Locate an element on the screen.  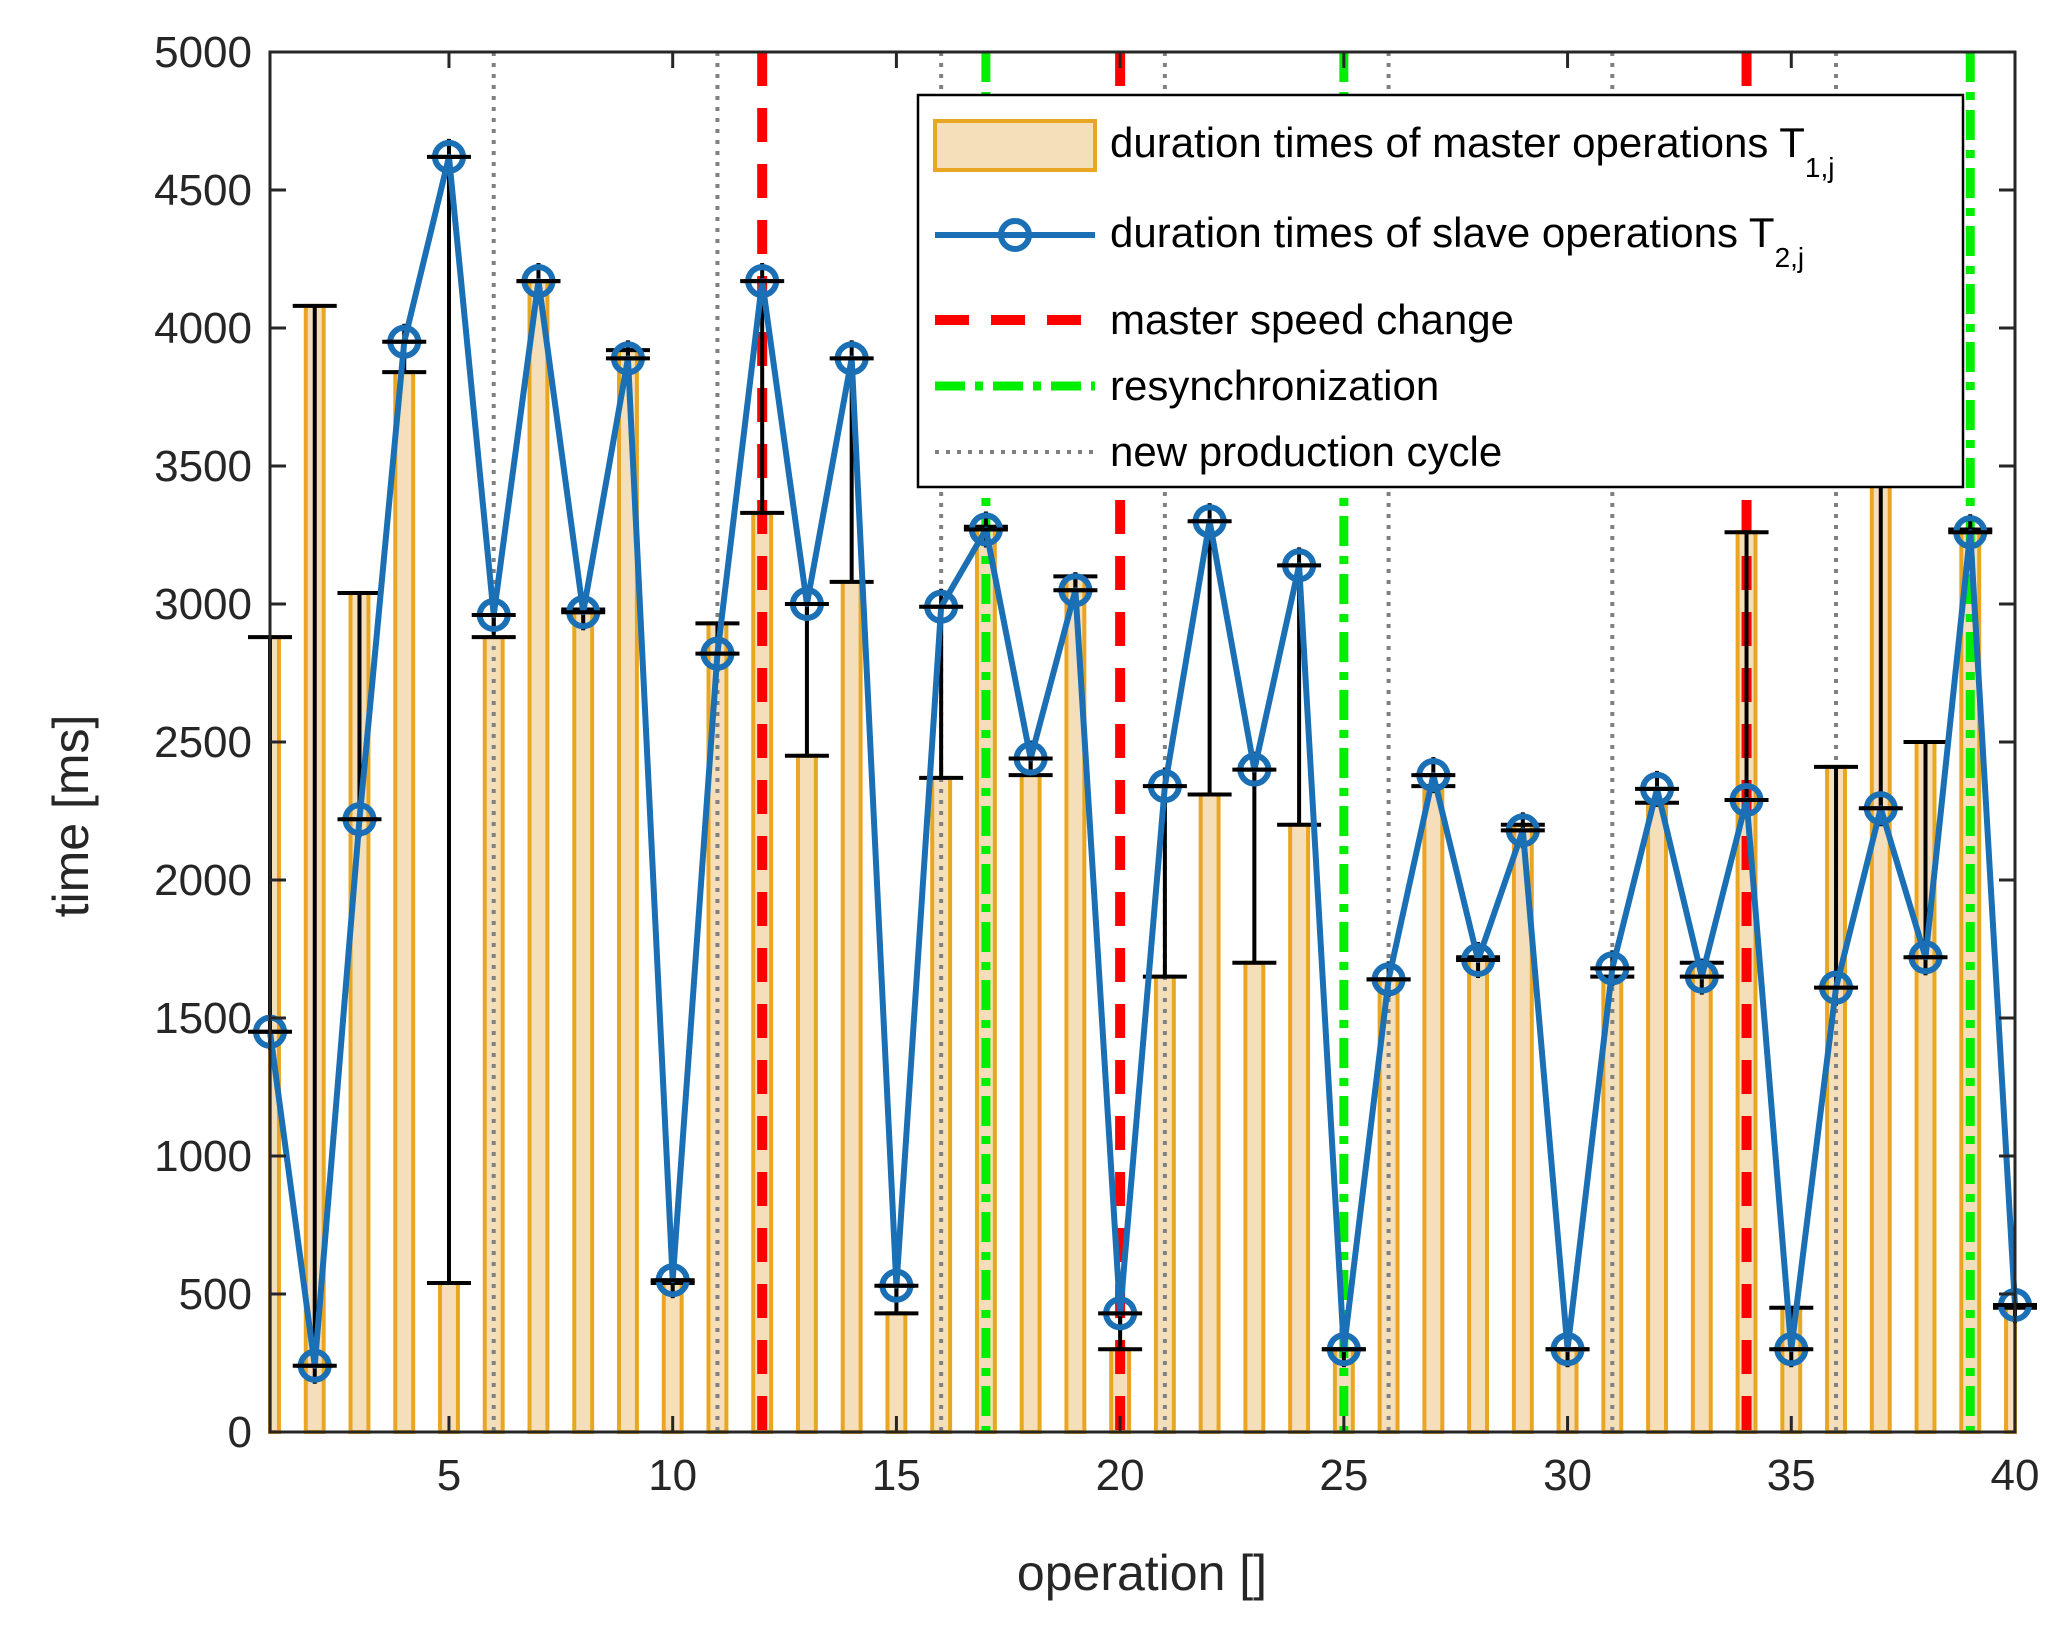
x-tick-label: 10 is located at coordinates (672, 1475).